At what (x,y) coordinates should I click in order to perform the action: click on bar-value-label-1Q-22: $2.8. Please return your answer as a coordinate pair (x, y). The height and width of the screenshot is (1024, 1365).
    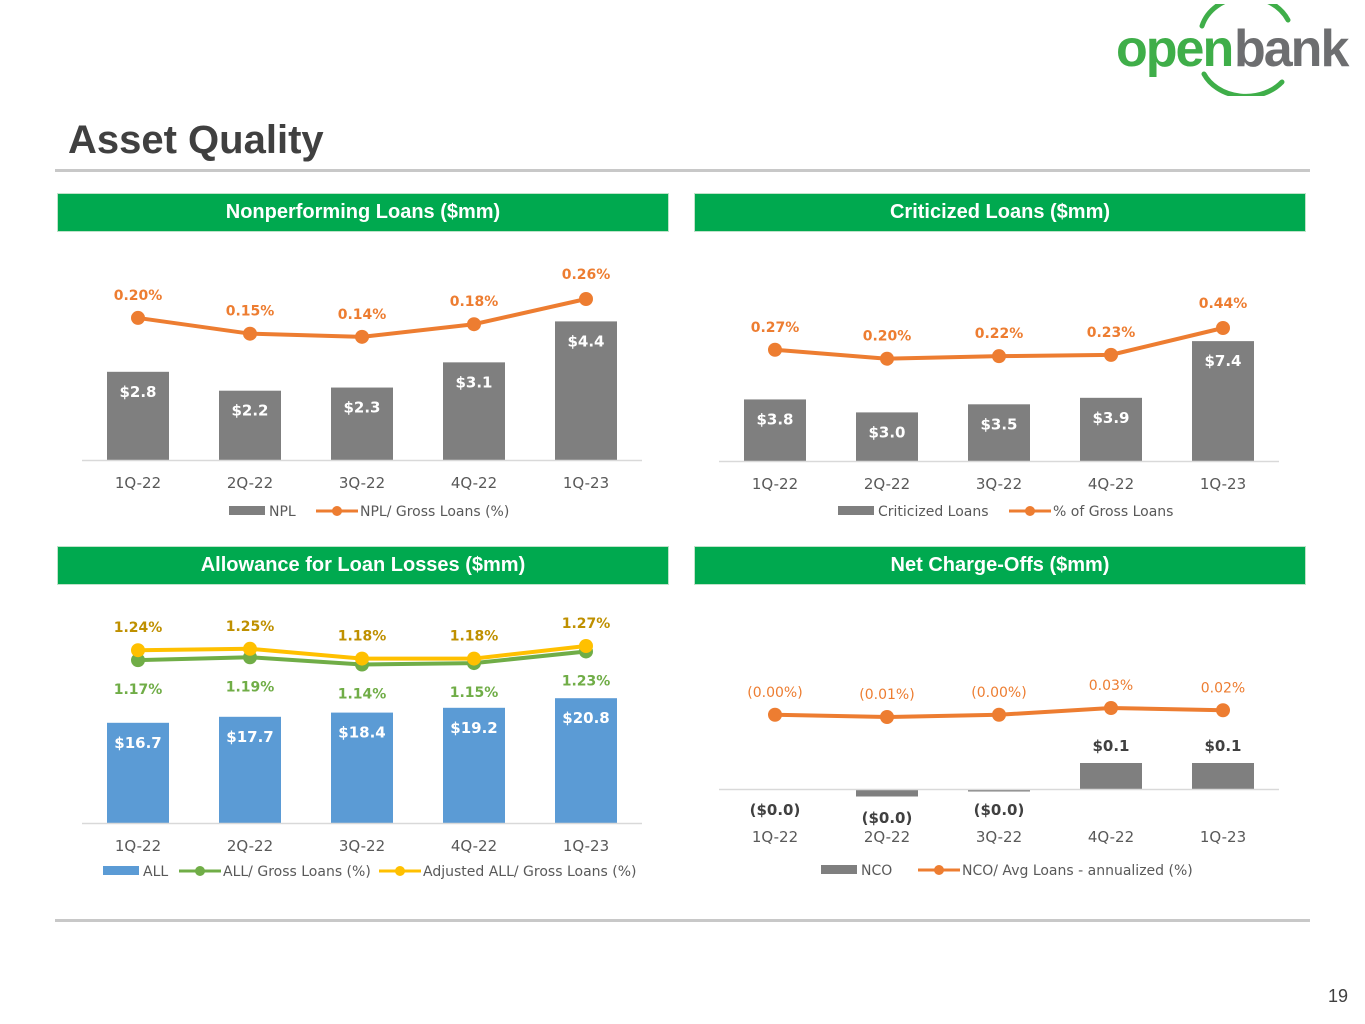
    Looking at the image, I should click on (137, 392).